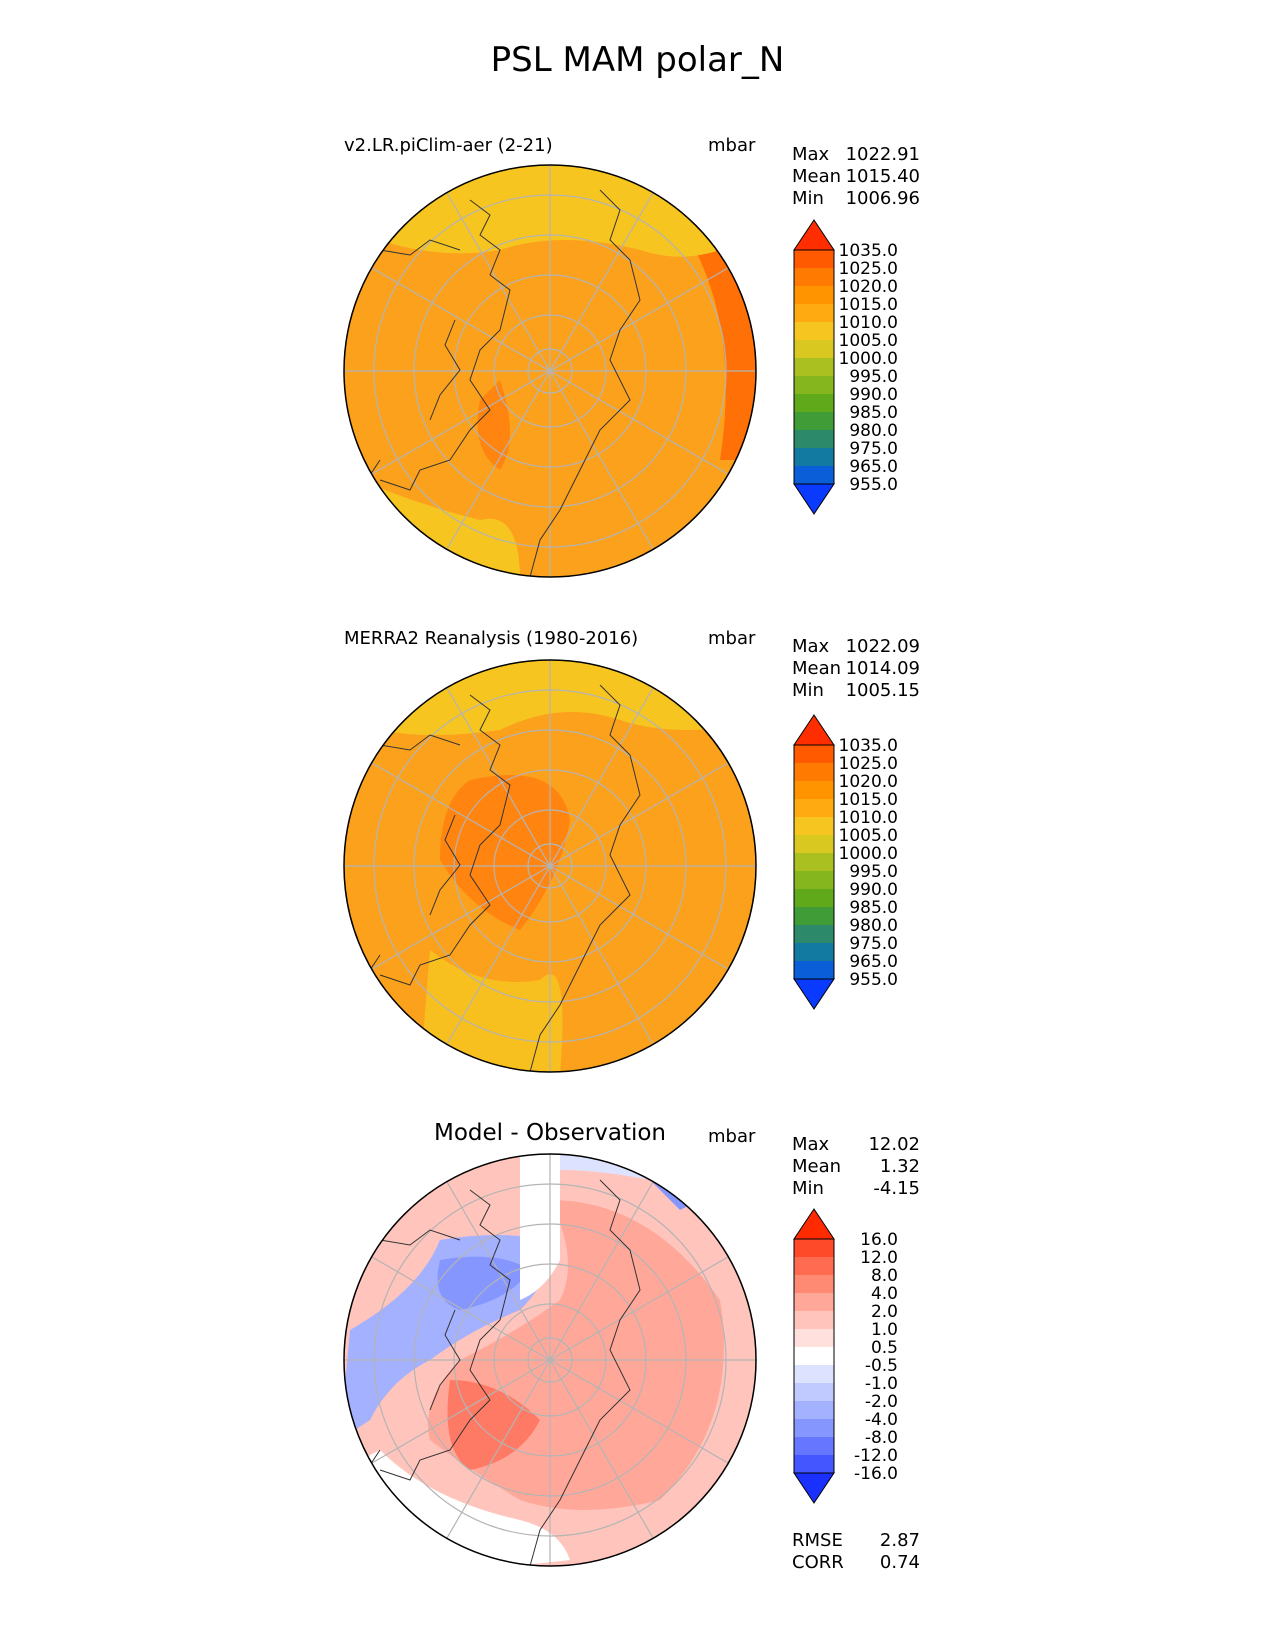  Describe the element at coordinates (879, 1240) in the screenshot. I see `colorbar-tick-label: 16.0` at that location.